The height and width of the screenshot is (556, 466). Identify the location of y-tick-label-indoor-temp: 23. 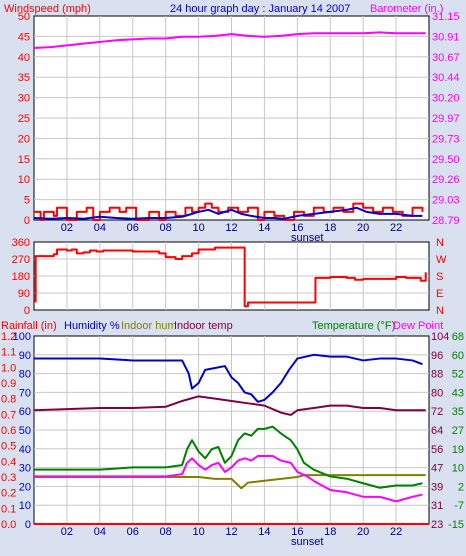
(437, 525).